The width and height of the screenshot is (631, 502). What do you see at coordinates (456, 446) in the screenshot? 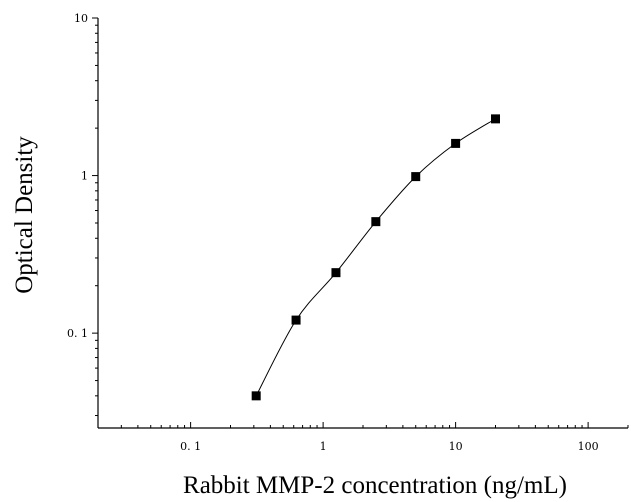
I see `x-tick-label: 10` at bounding box center [456, 446].